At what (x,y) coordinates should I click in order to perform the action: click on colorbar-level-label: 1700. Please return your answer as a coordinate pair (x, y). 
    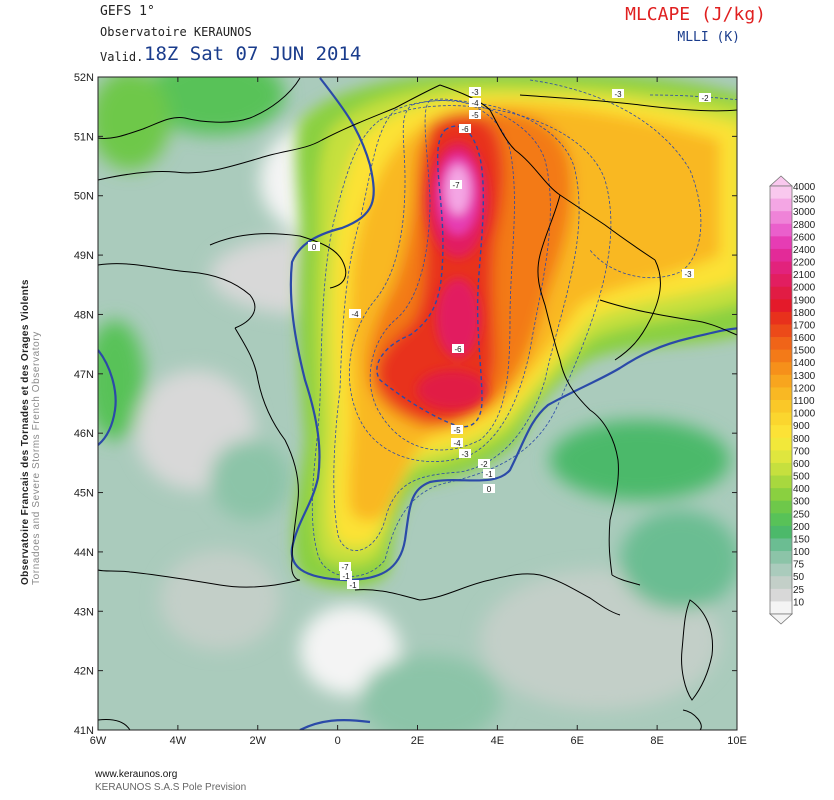
    Looking at the image, I should click on (804, 325).